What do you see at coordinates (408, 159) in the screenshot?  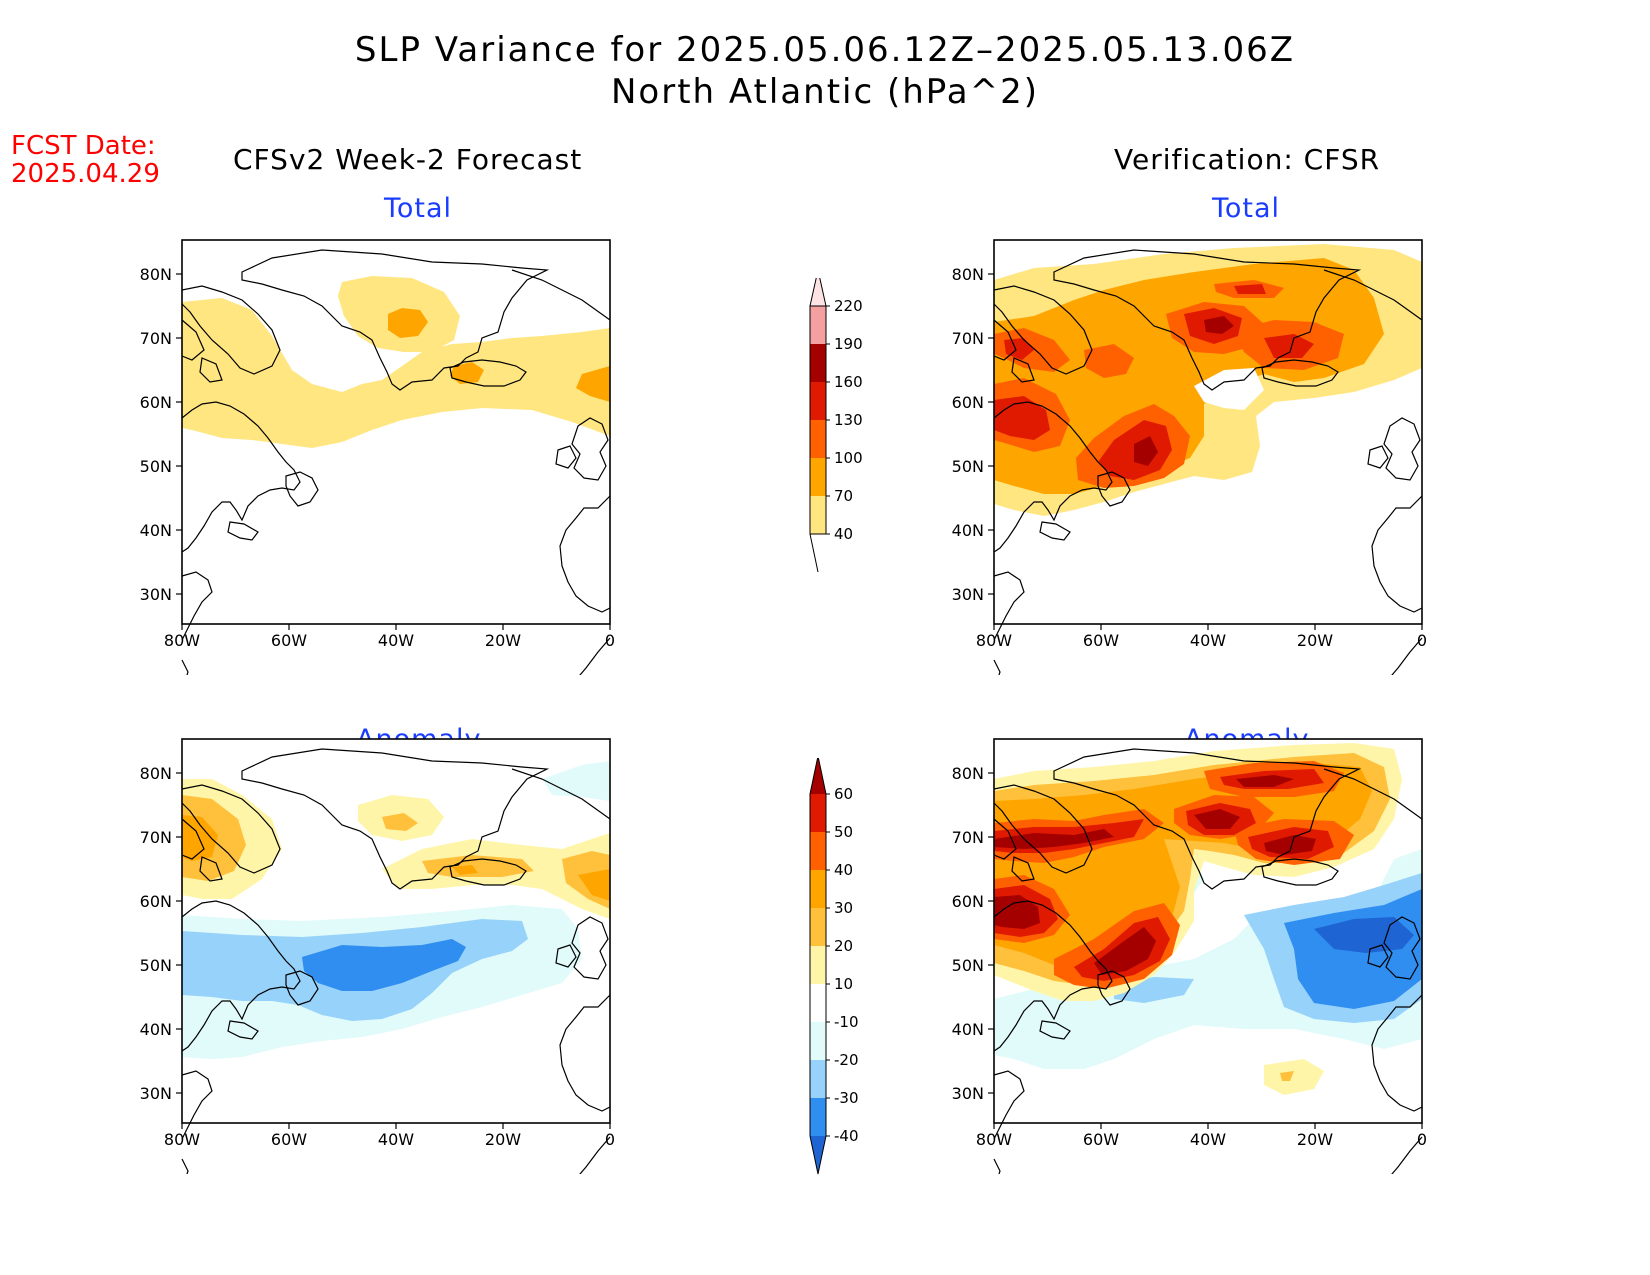 I see `column-heading-forecast: CFSv2 Week-2 Forecast` at bounding box center [408, 159].